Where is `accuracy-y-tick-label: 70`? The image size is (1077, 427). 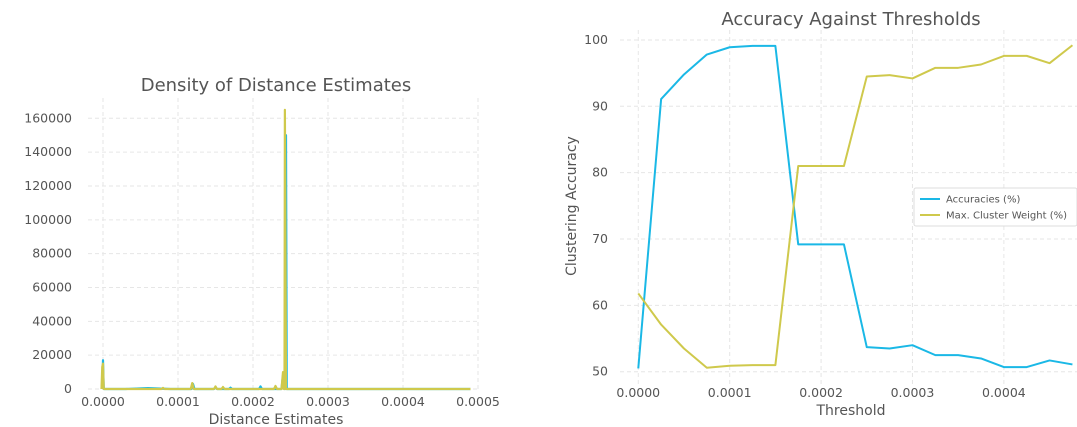
accuracy-y-tick-label: 70 is located at coordinates (600, 238).